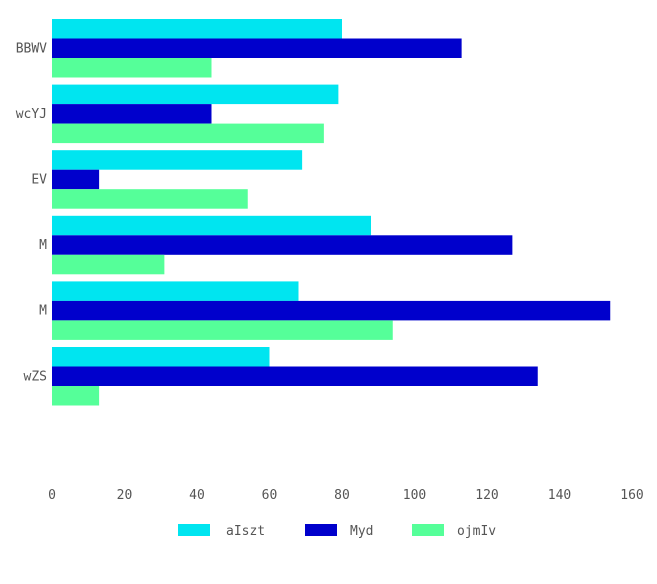 The width and height of the screenshot is (657, 584). Describe the element at coordinates (31, 114) in the screenshot. I see `category-label: wcYJ` at that location.